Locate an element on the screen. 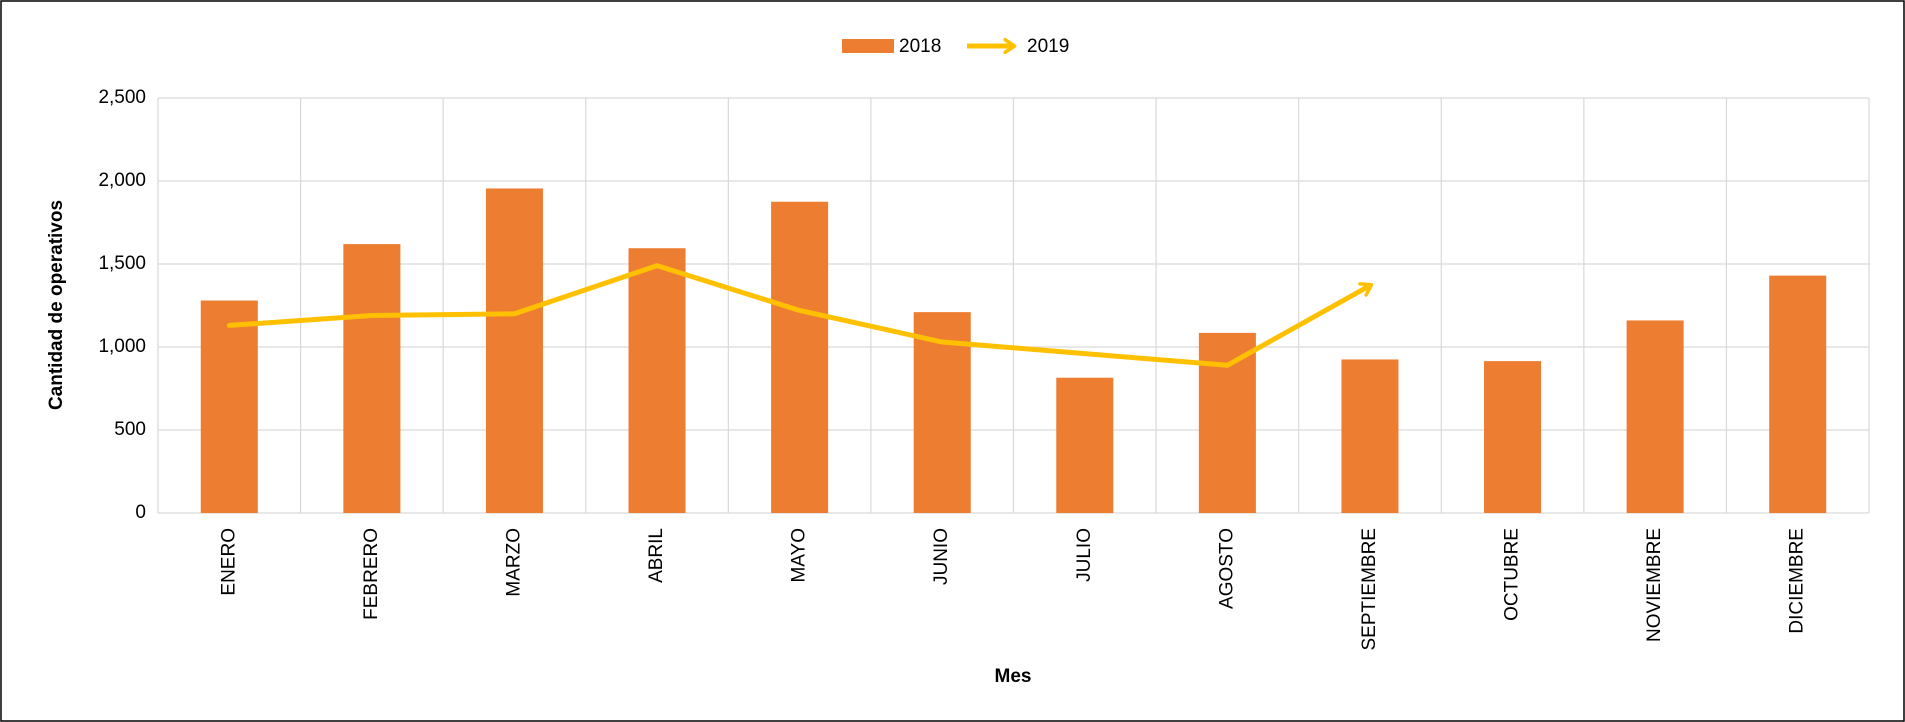 Image resolution: width=1905 pixels, height=722 pixels. x-tick-label: JULIO is located at coordinates (1084, 555).